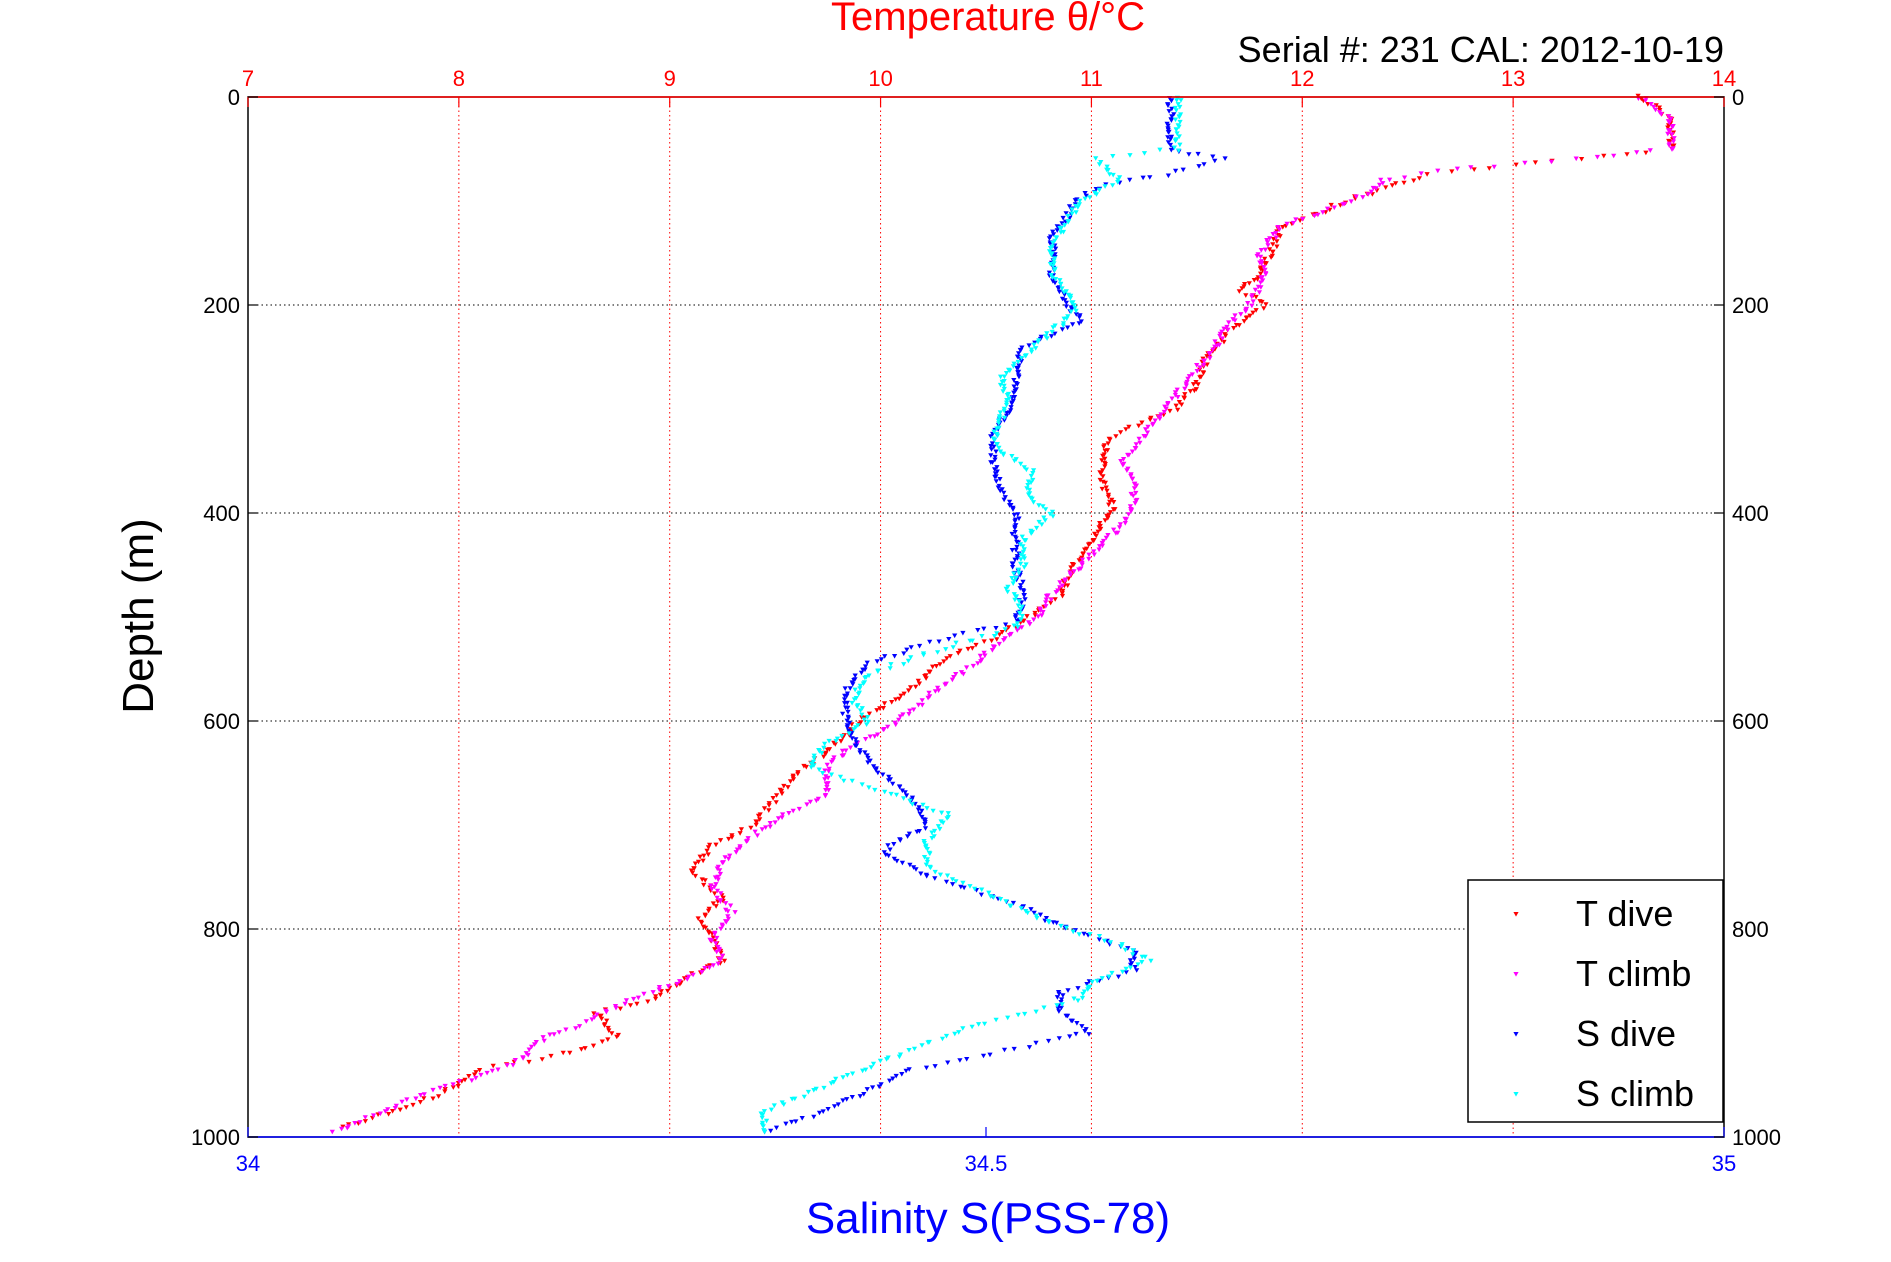  I want to click on depth-tick-label-left: 1000, so click(215, 1137).